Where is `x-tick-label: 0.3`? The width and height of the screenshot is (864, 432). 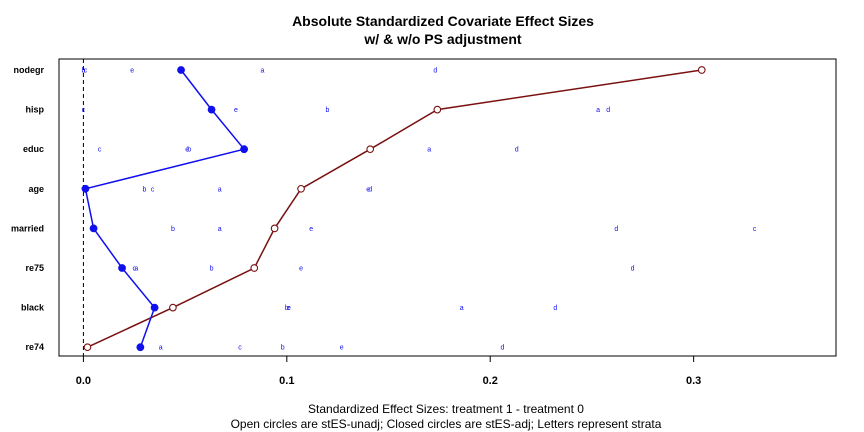 x-tick-label: 0.3 is located at coordinates (693, 381).